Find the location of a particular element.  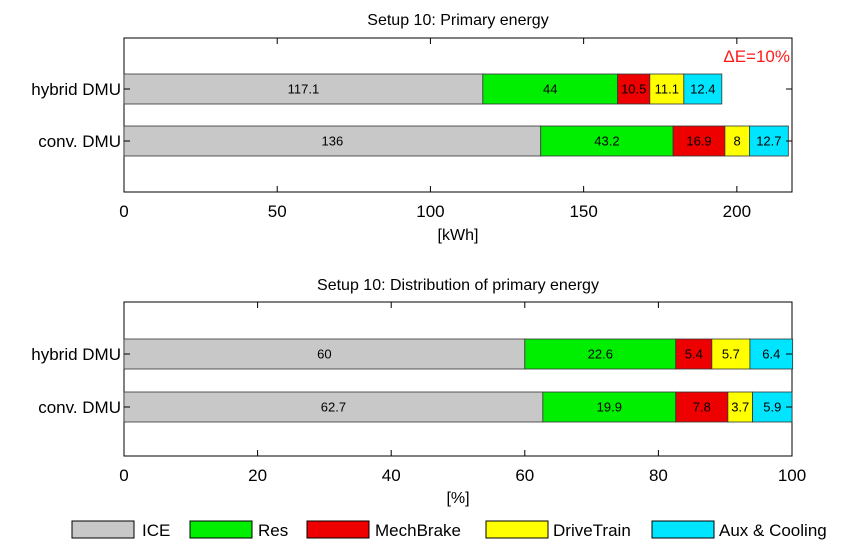

data-label: 3.7 is located at coordinates (740, 407).